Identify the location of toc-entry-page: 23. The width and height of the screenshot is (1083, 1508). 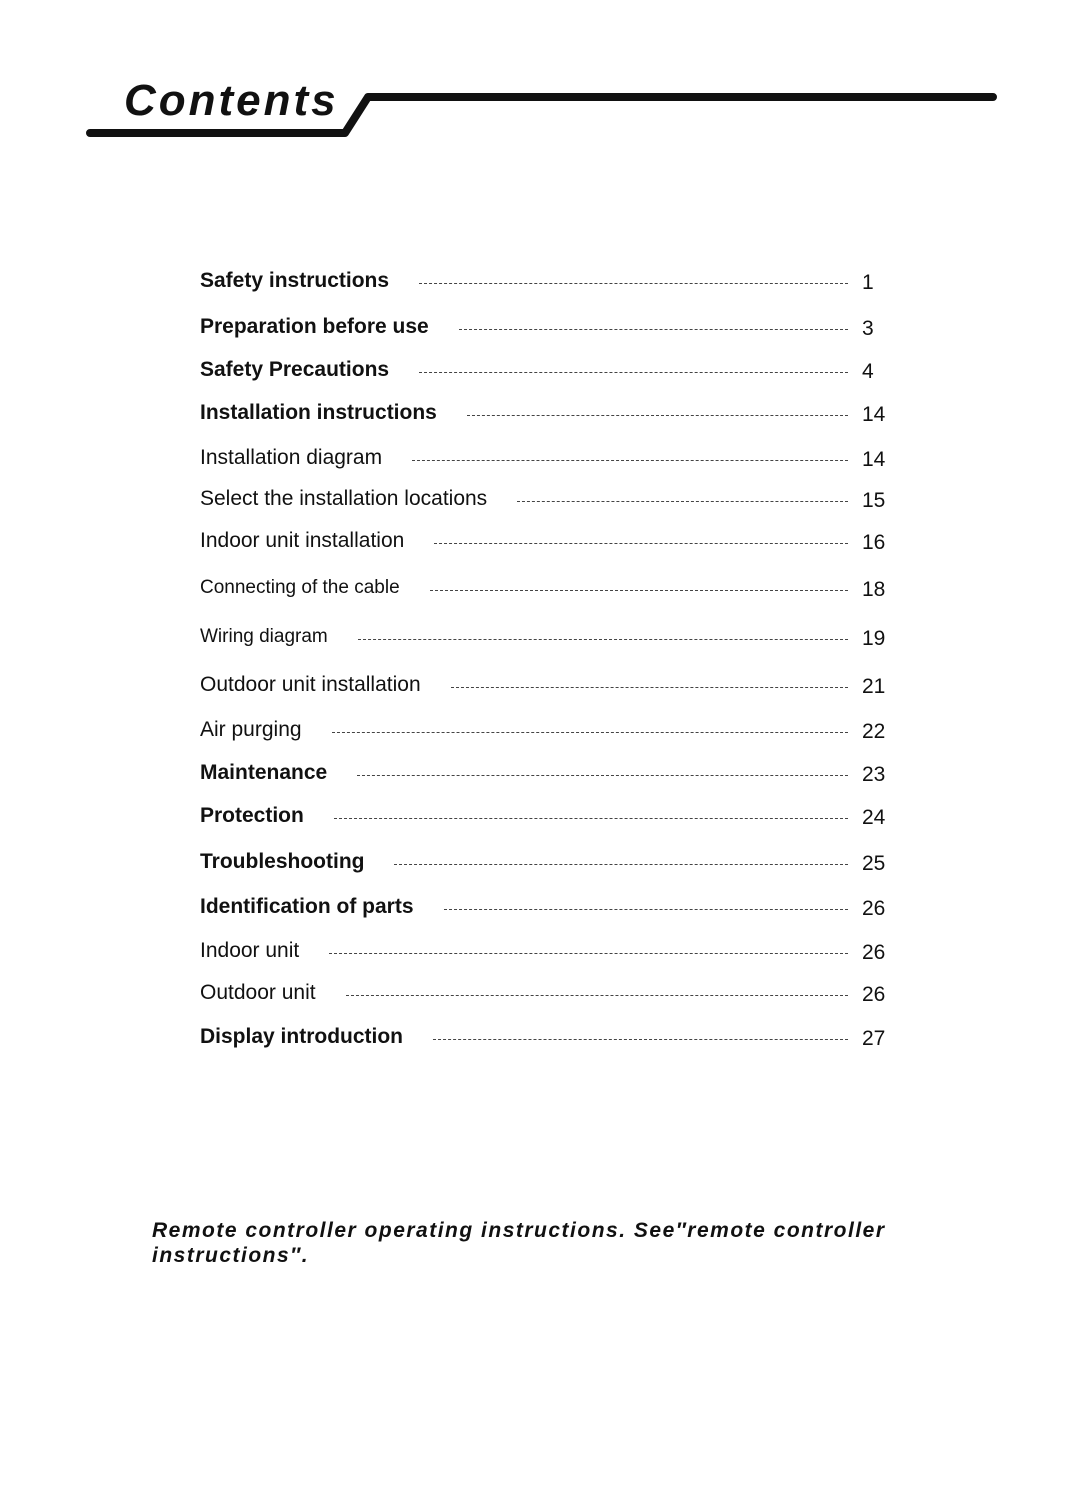
(874, 774).